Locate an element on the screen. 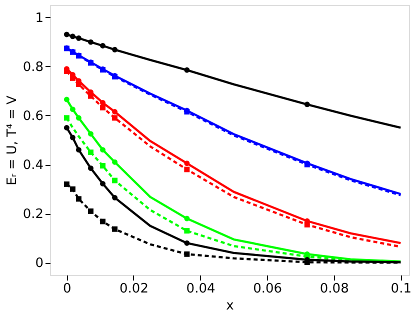 This screenshot has height=317, width=415. x-axis-title: x is located at coordinates (230, 306).